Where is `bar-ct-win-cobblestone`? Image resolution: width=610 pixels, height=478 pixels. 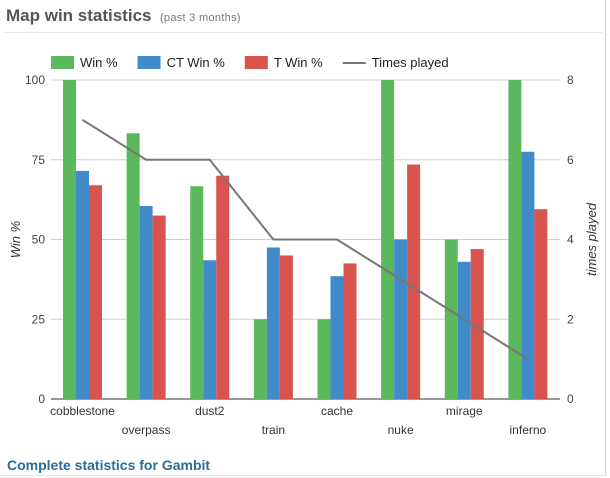 bar-ct-win-cobblestone is located at coordinates (82, 284).